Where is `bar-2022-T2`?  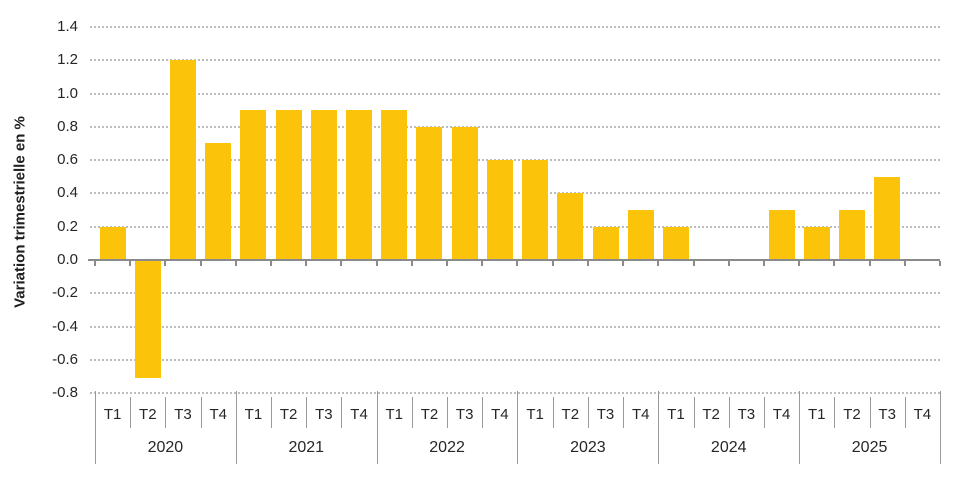 bar-2022-T2 is located at coordinates (429, 193).